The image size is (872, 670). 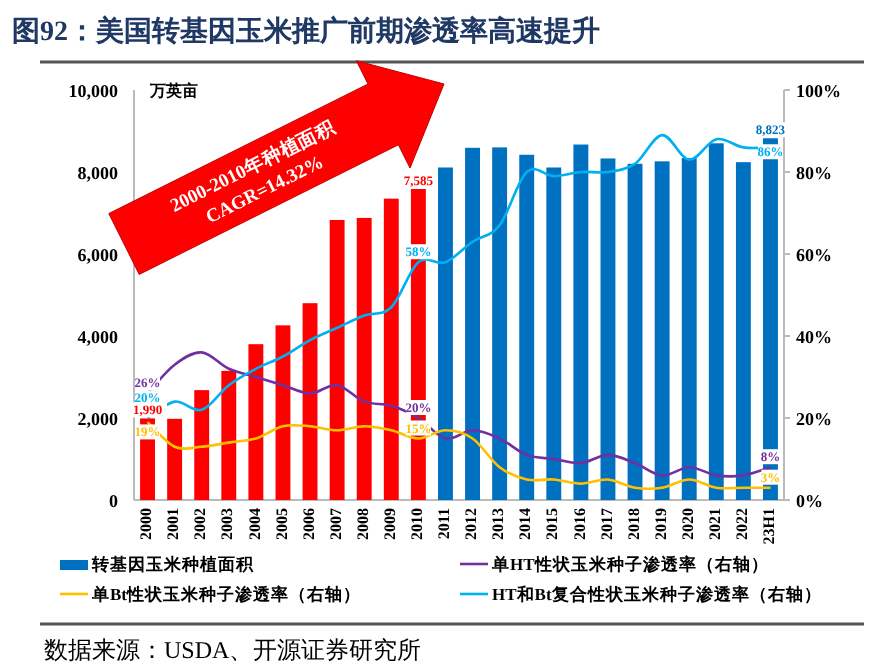 What do you see at coordinates (98, 255) in the screenshot?
I see `y-tick-label: 6,000` at bounding box center [98, 255].